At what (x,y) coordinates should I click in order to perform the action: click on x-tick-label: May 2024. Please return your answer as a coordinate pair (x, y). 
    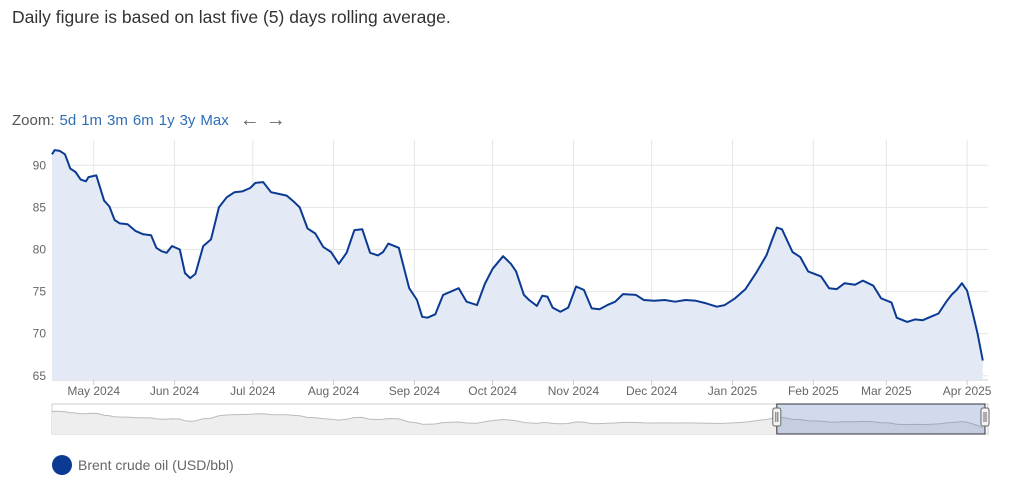
    Looking at the image, I should click on (93, 391).